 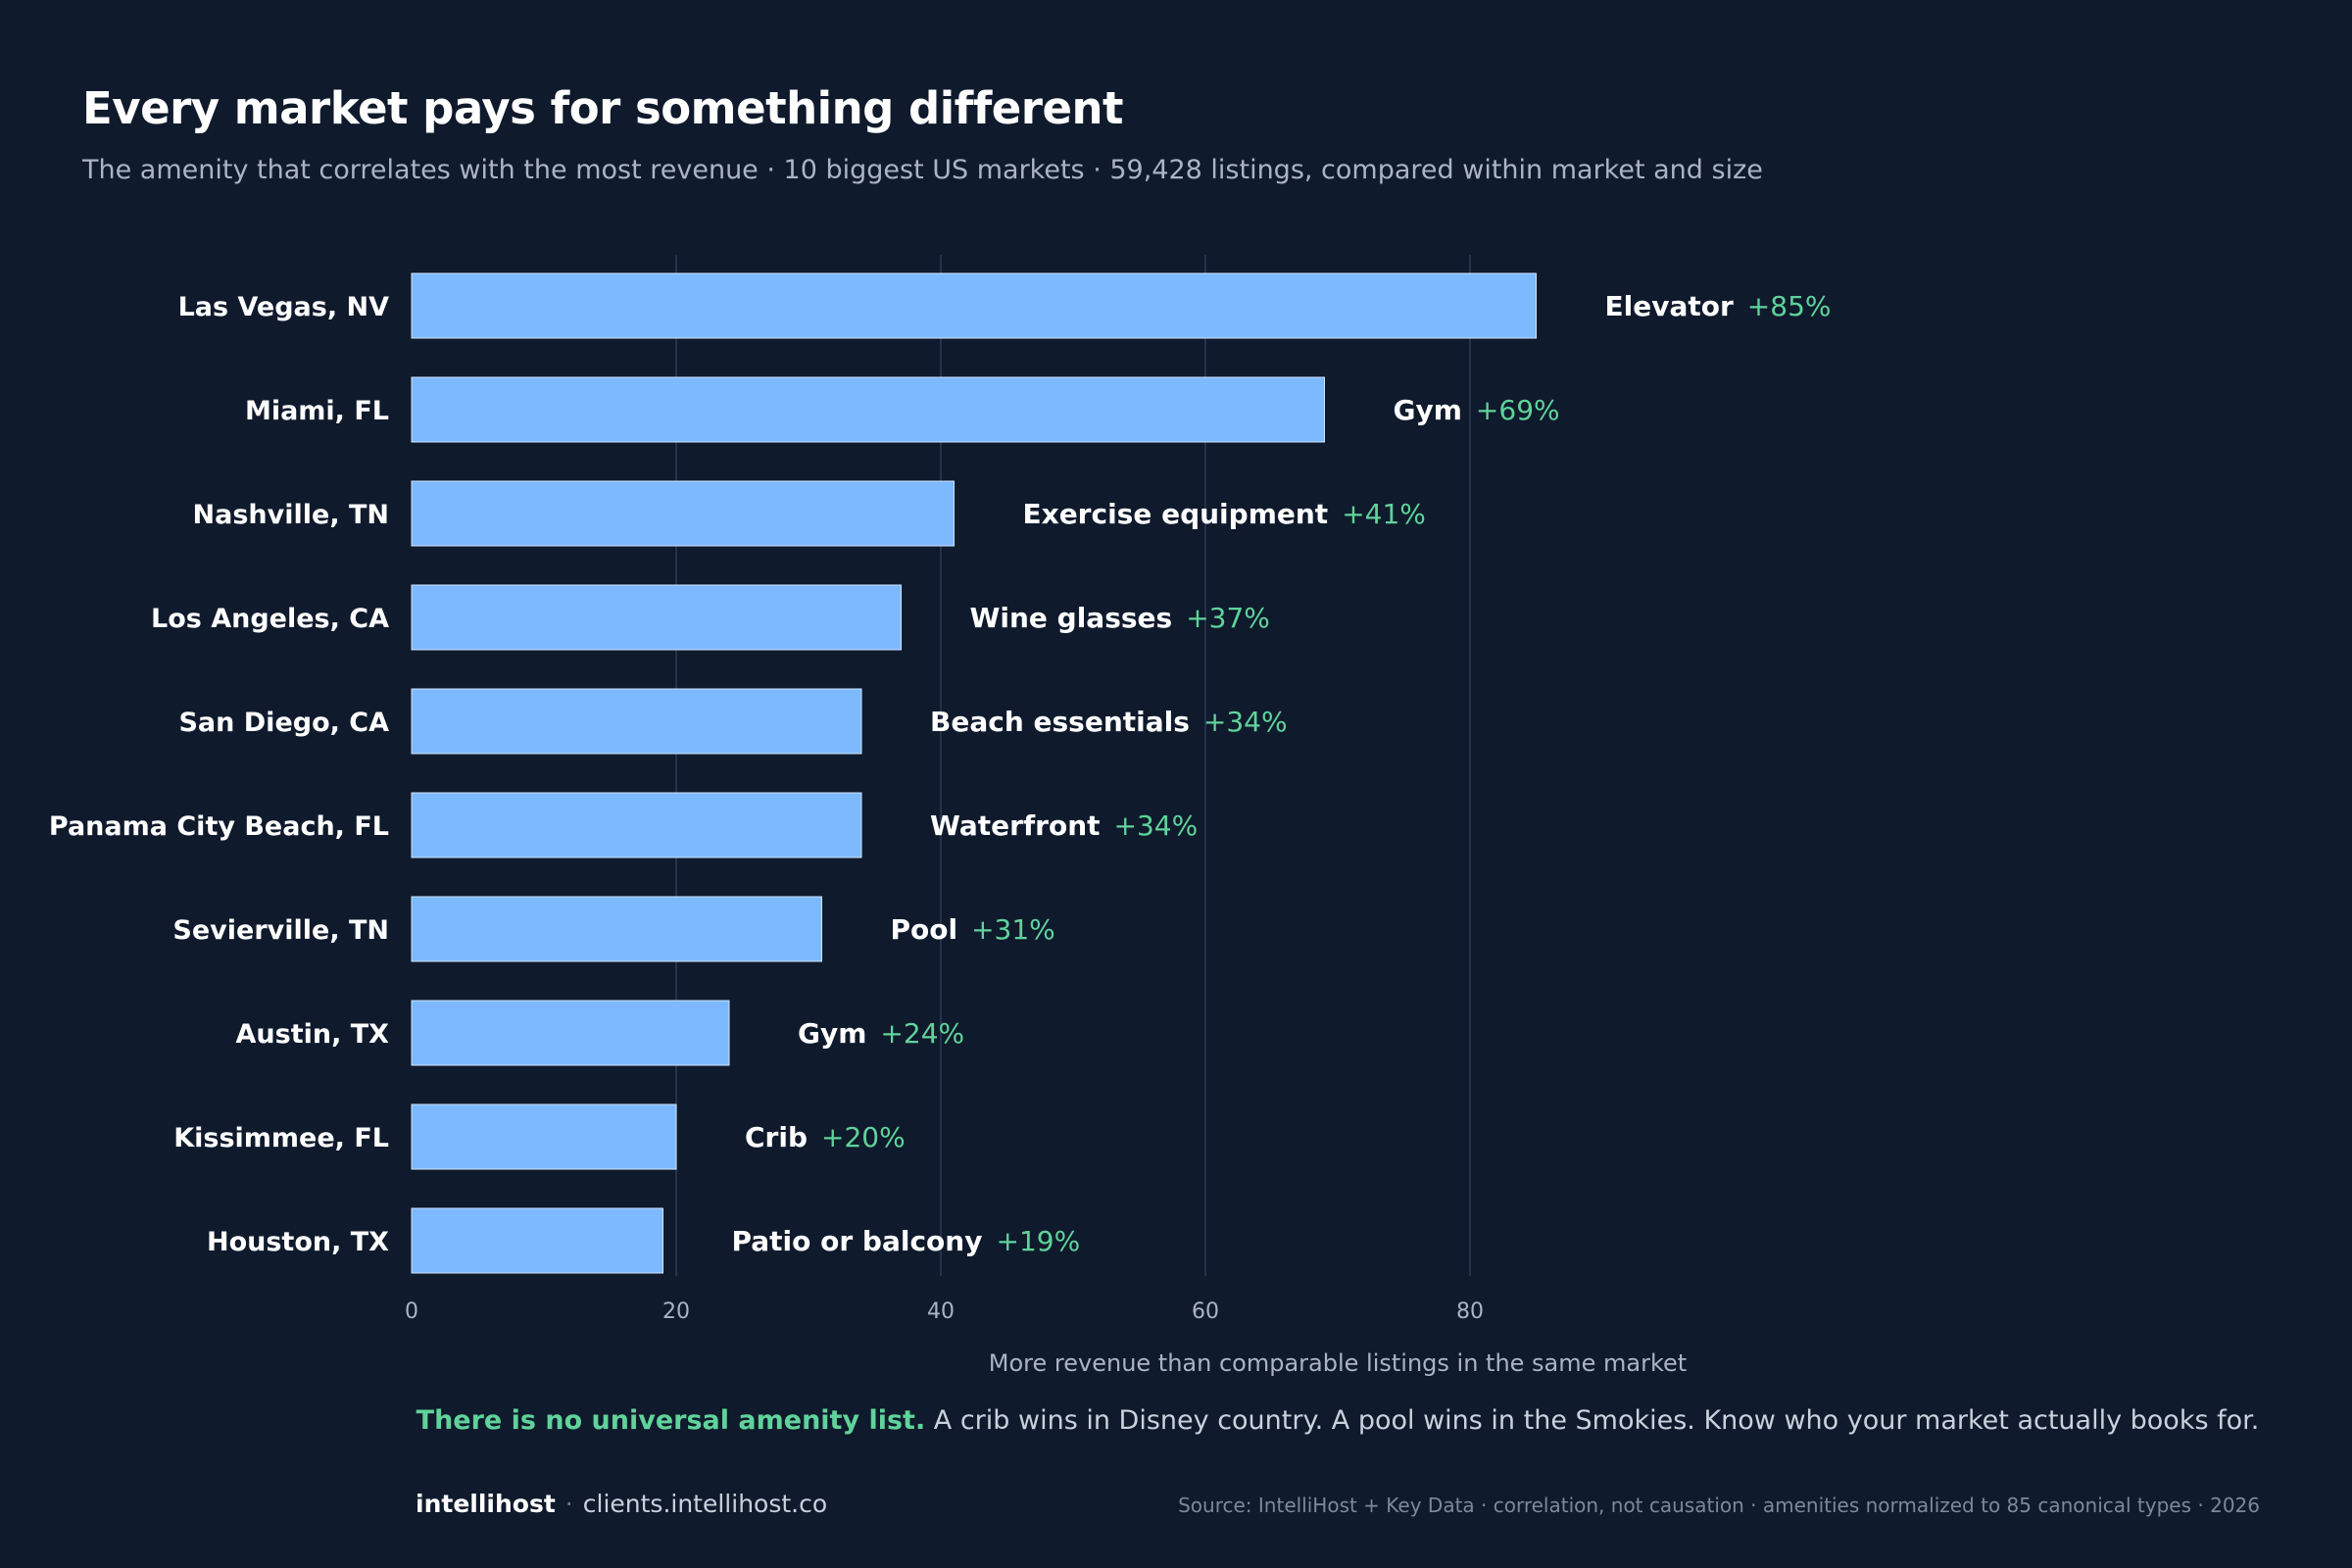 What do you see at coordinates (1384, 514) in the screenshot?
I see `value-label: +41%` at bounding box center [1384, 514].